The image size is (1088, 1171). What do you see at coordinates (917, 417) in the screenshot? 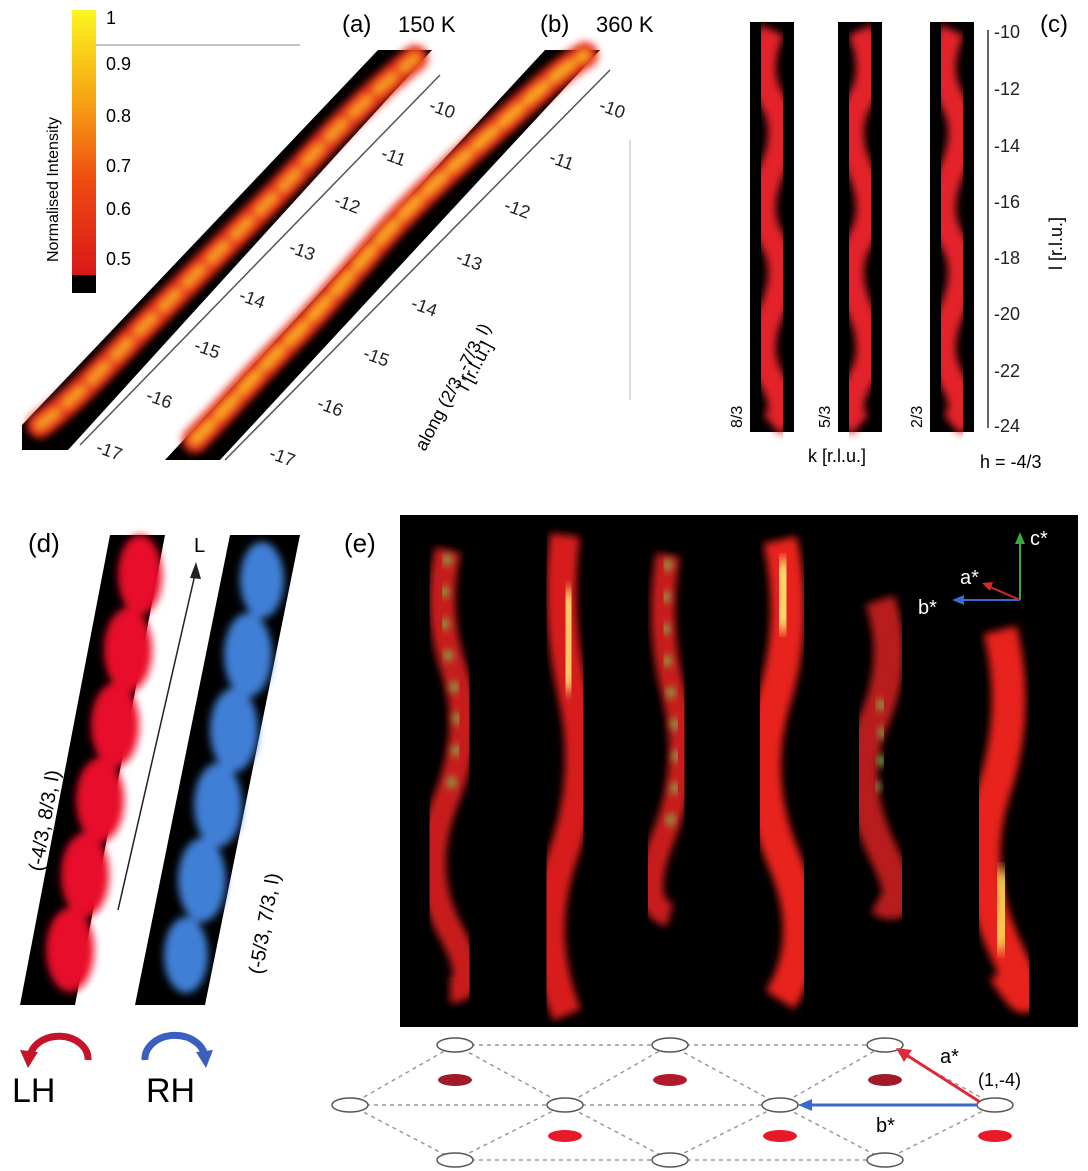
I see `panel-c-strip-label: 2/3` at bounding box center [917, 417].